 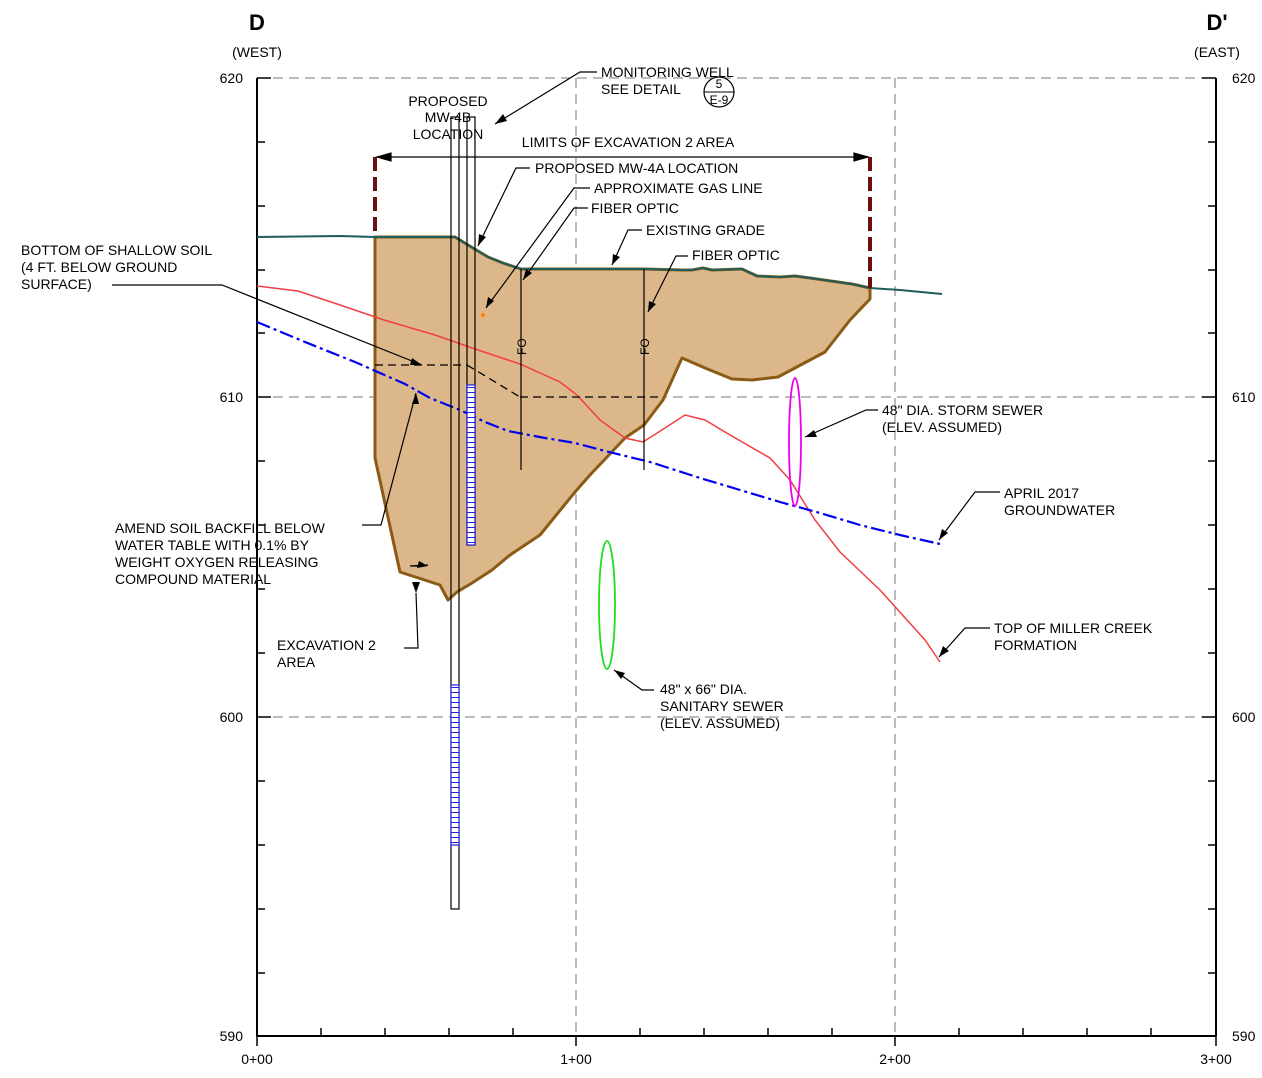 What do you see at coordinates (703, 689) in the screenshot?
I see `sanitary-sewer-label-line1: 48" x 66" DIA.` at bounding box center [703, 689].